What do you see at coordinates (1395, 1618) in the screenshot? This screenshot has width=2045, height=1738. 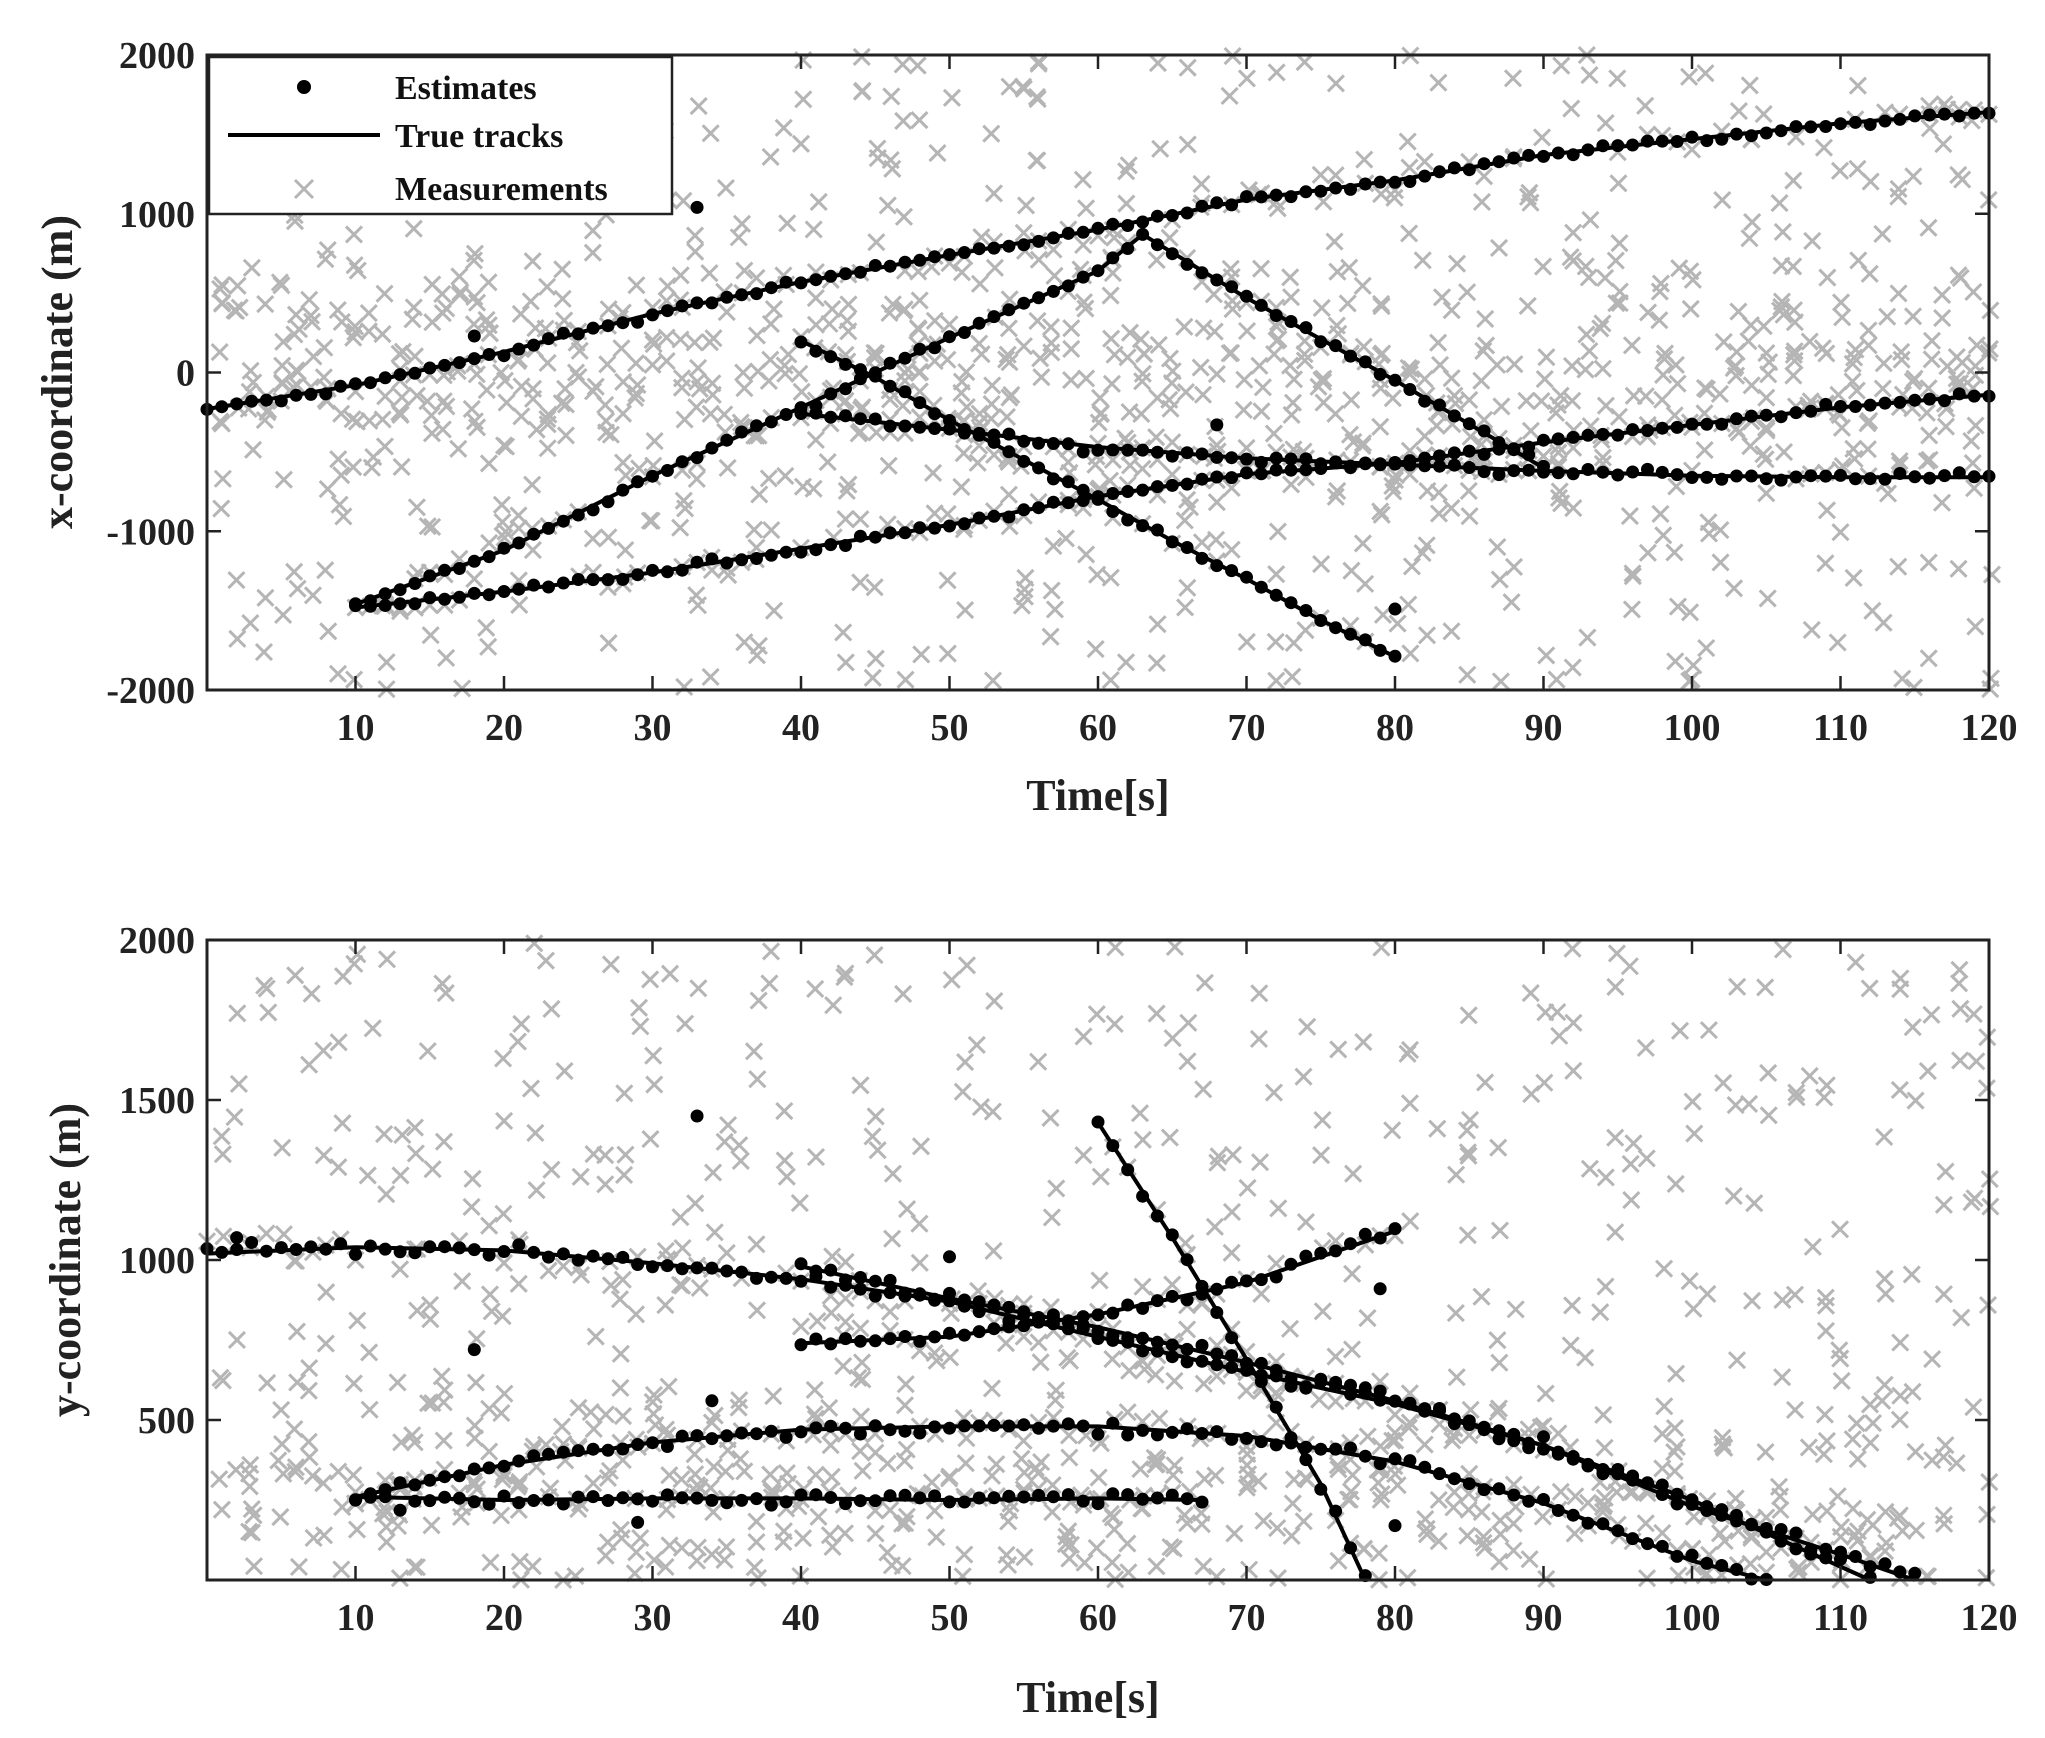 I see `x-tick-label: 80` at bounding box center [1395, 1618].